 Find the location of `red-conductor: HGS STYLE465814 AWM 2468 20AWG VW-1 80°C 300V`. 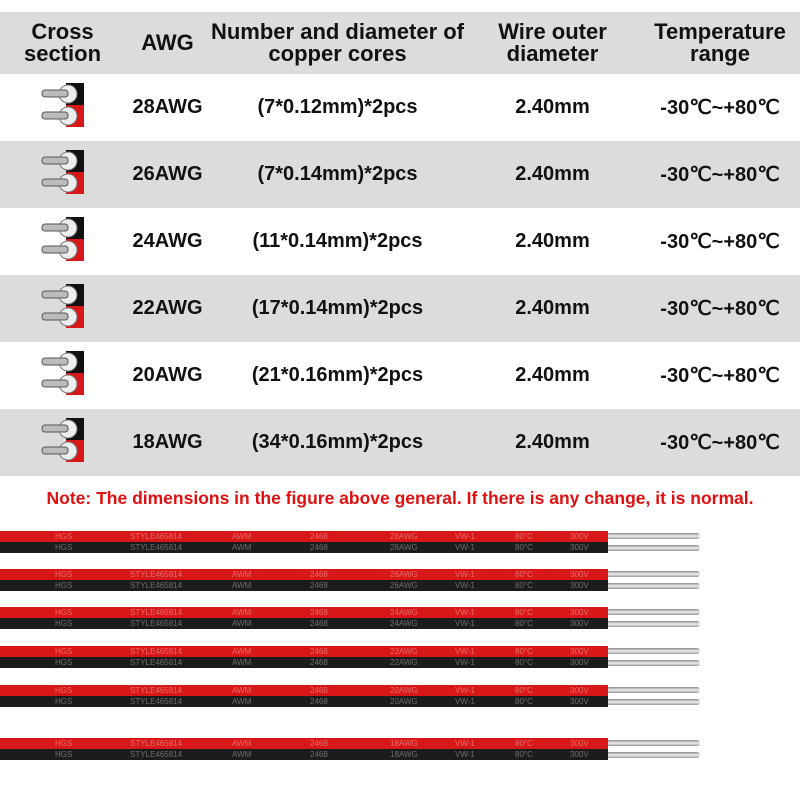

red-conductor: HGS STYLE465814 AWM 2468 20AWG VW-1 80°C 300V is located at coordinates (304, 690).